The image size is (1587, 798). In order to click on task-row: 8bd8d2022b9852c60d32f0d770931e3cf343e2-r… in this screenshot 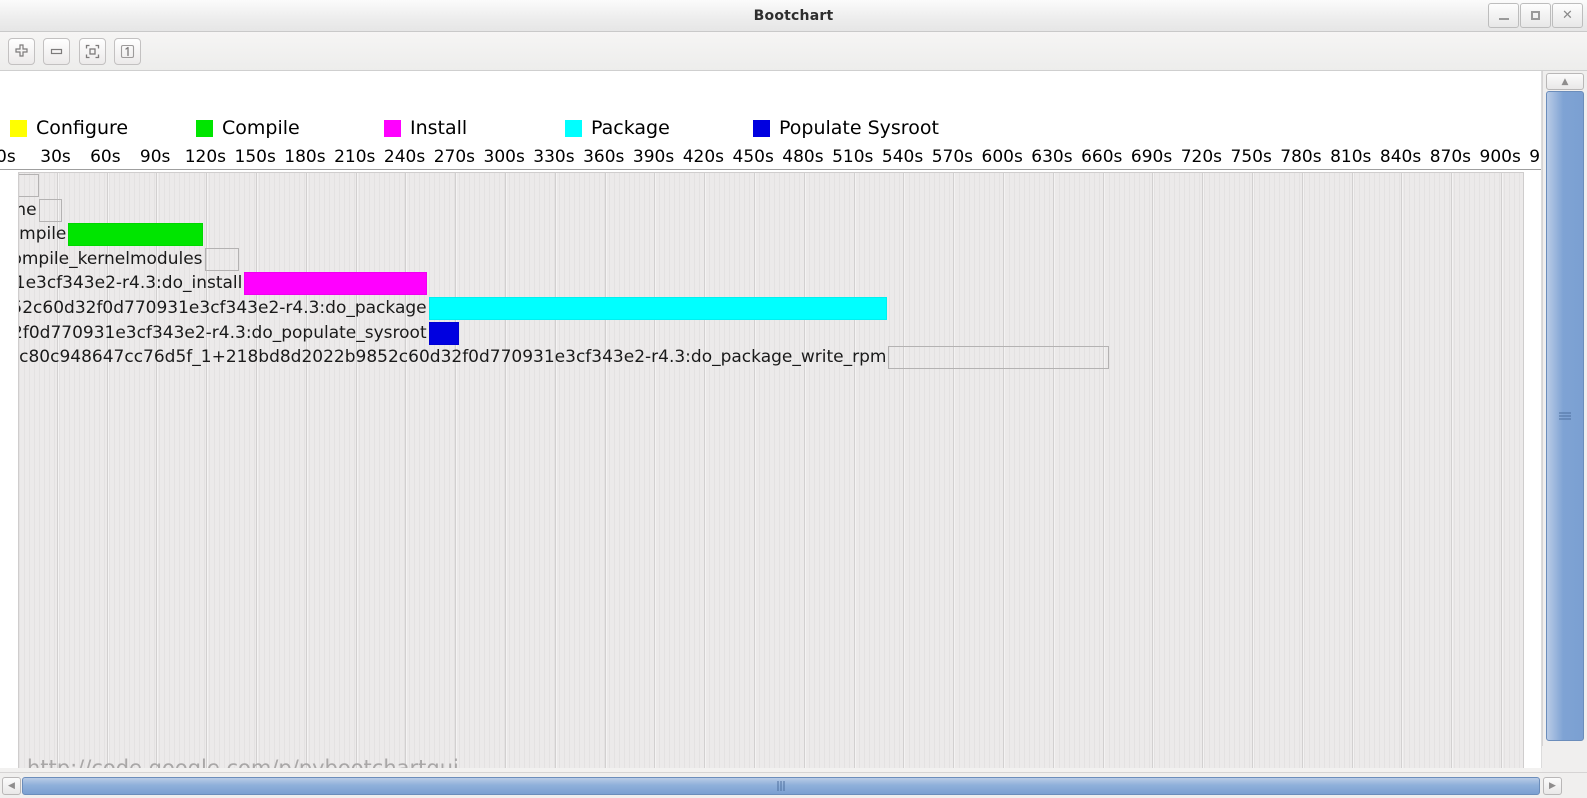, I will do `click(771, 333)`.